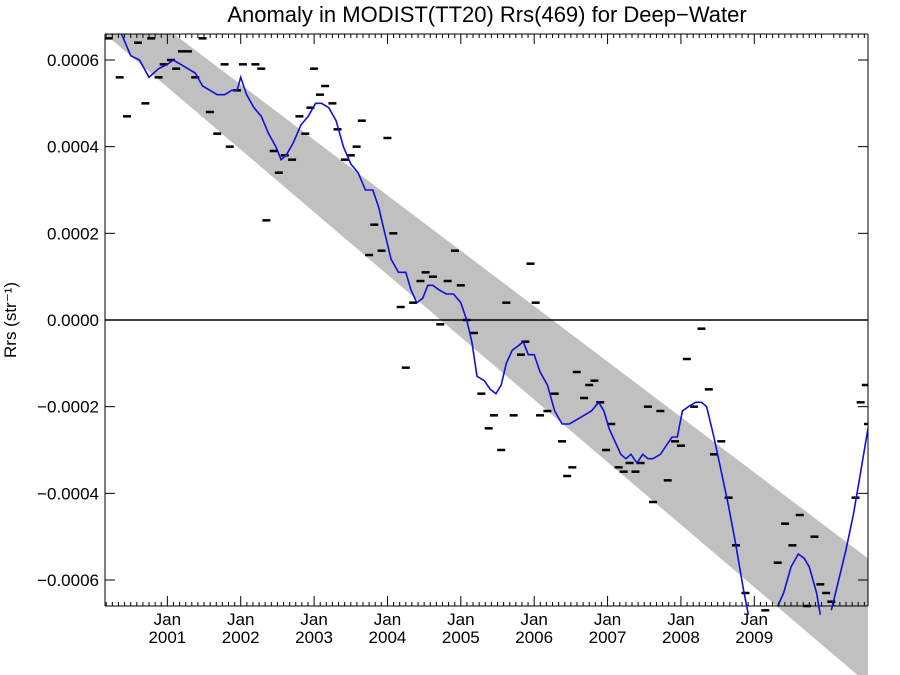 The image size is (900, 675). I want to click on y-tick-label: 0.0000, so click(73, 320).